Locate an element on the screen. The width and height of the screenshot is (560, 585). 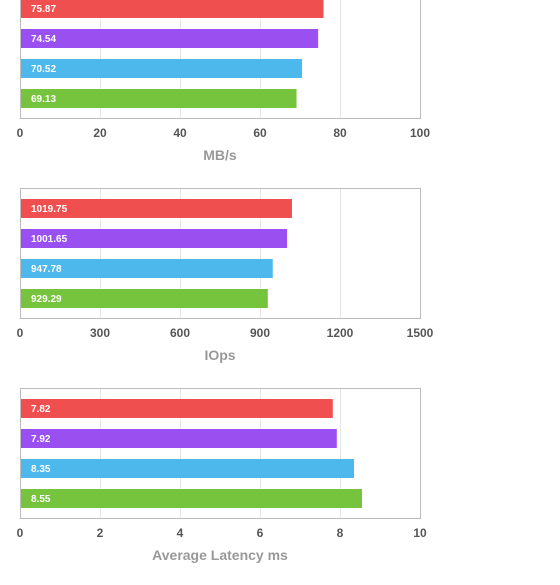
x-tick-label: 4 is located at coordinates (180, 533).